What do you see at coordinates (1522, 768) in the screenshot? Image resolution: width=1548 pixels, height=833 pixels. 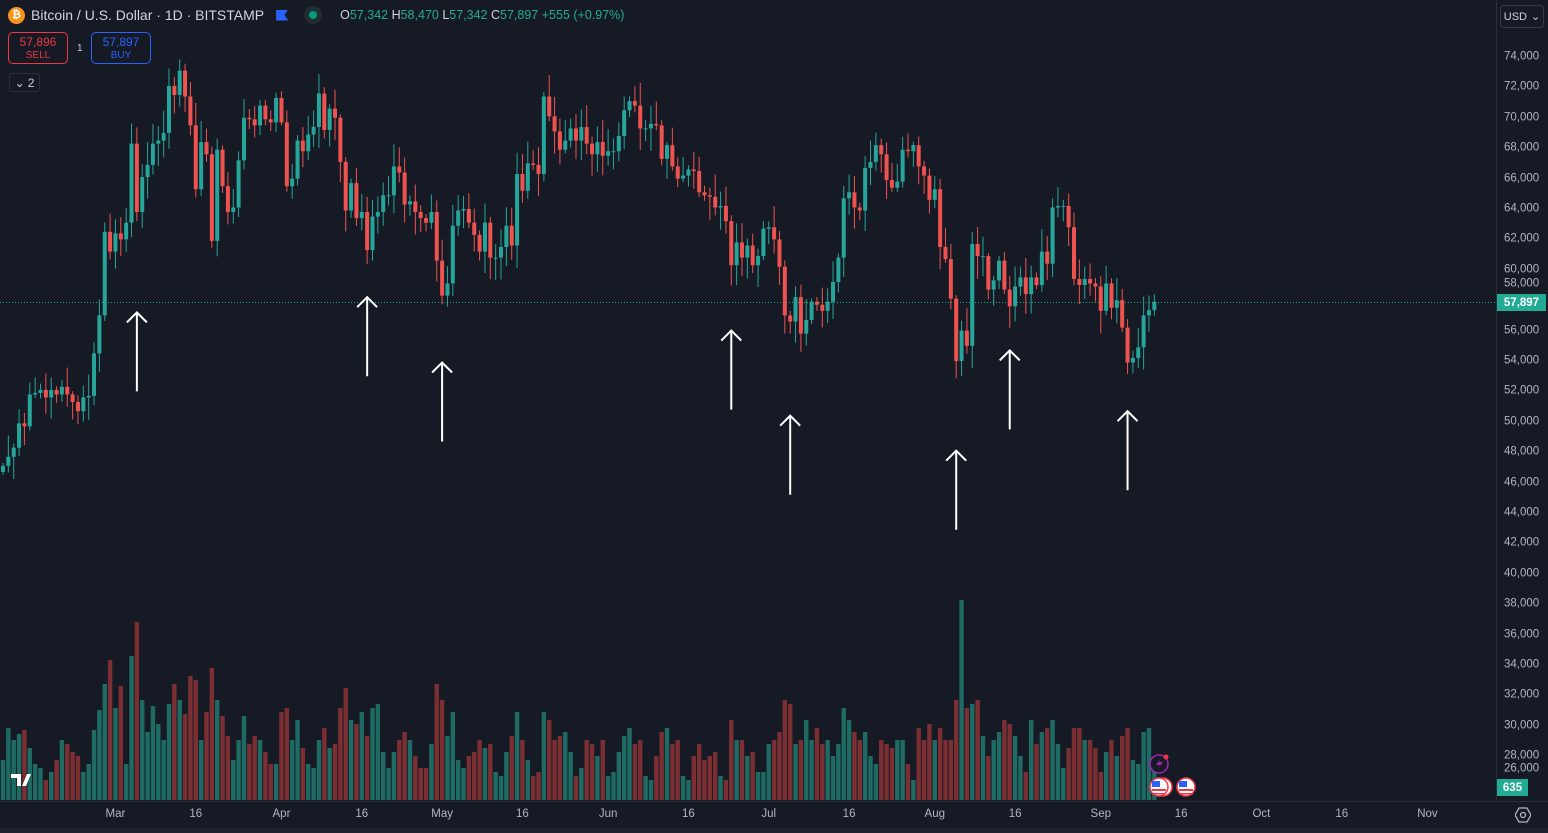 I see `price-tick-label: 26,000` at bounding box center [1522, 768].